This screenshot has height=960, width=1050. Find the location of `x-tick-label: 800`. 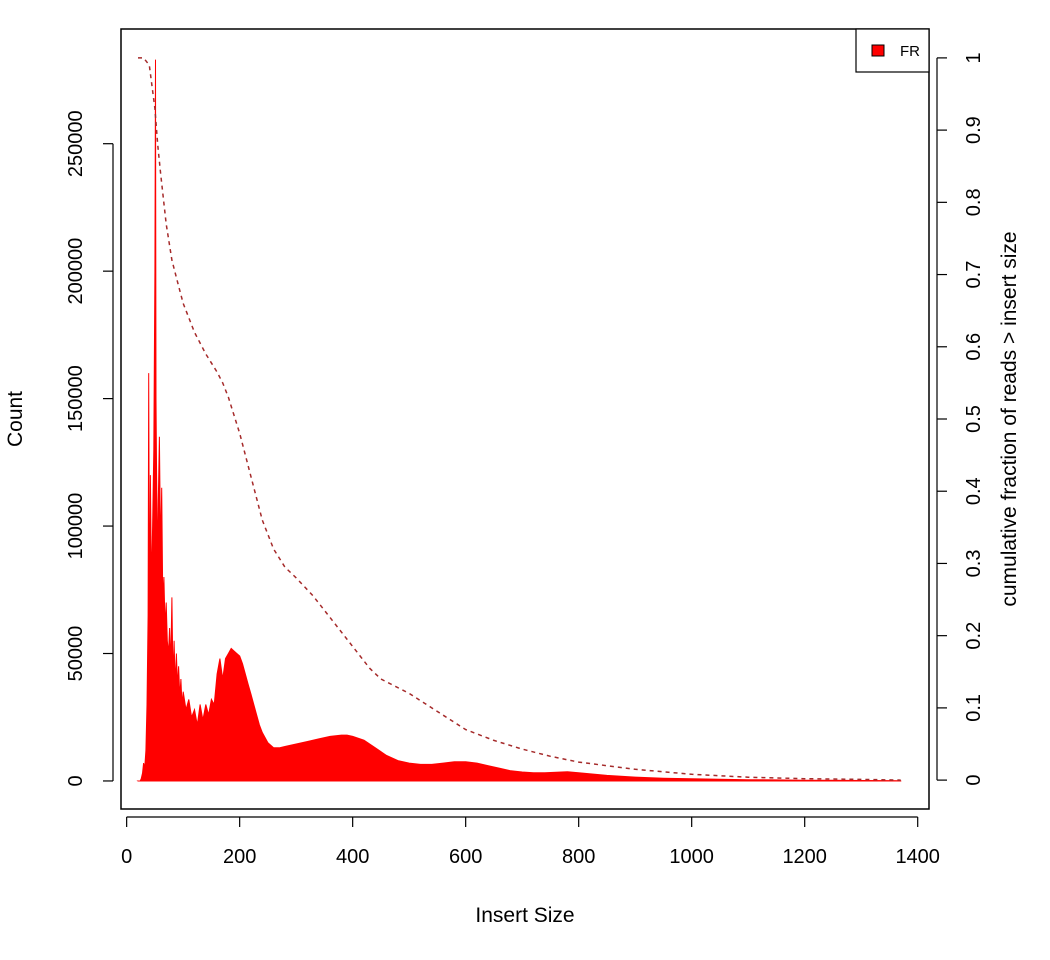

x-tick-label: 800 is located at coordinates (578, 857).